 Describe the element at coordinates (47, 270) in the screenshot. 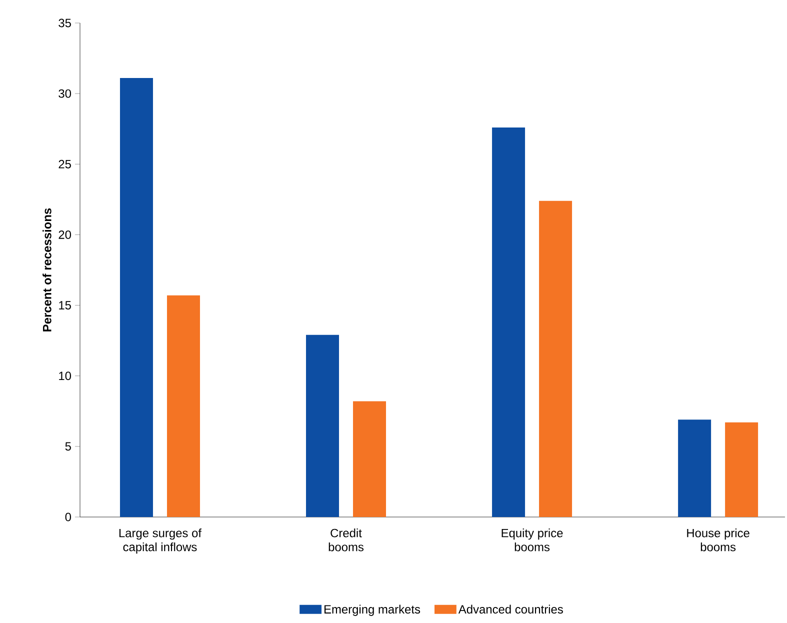

I see `y-axis-title: Percent of recessions` at that location.